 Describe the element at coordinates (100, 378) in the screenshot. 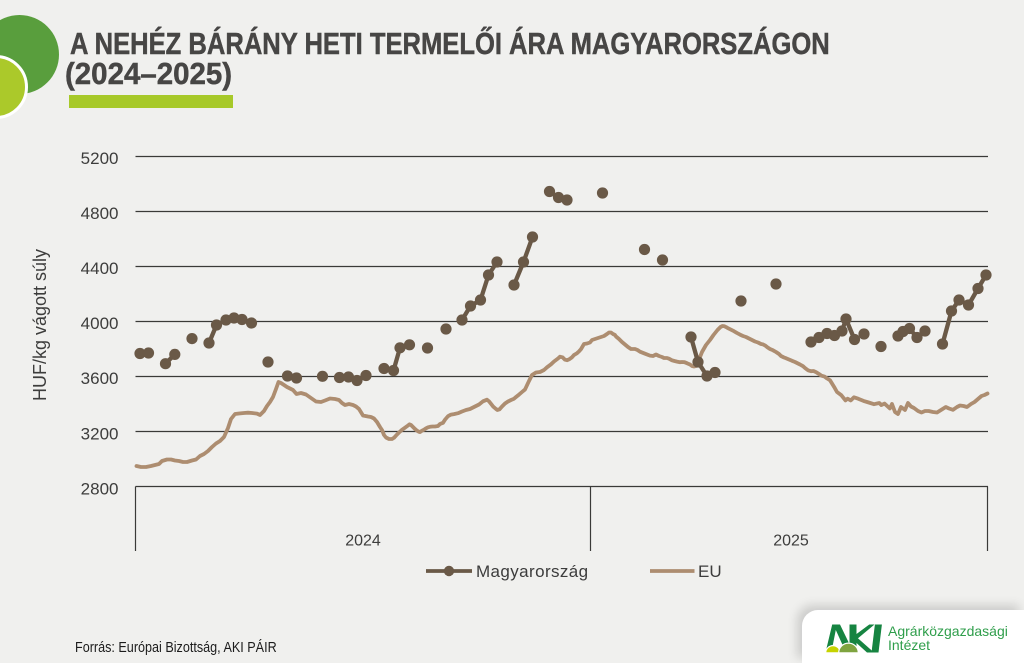

I see `svg-text: 3600` at that location.